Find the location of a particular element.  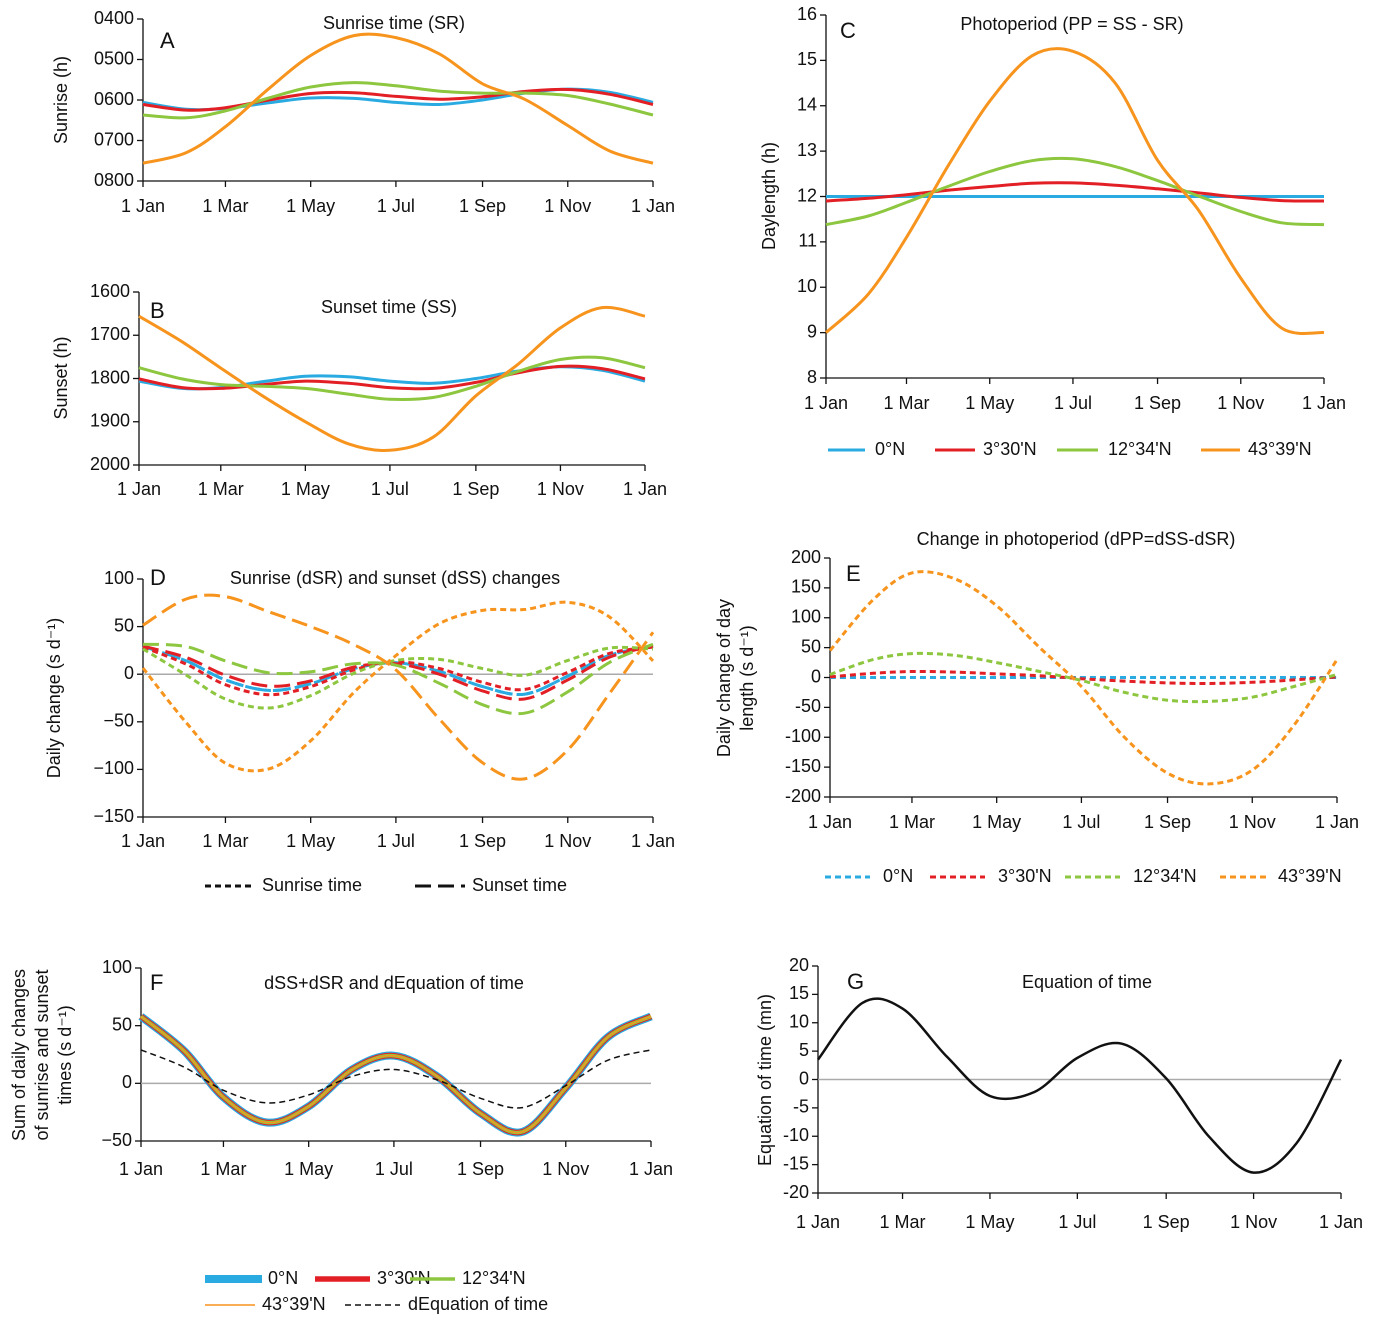

y-tick-label: -10 is located at coordinates (796, 1135).